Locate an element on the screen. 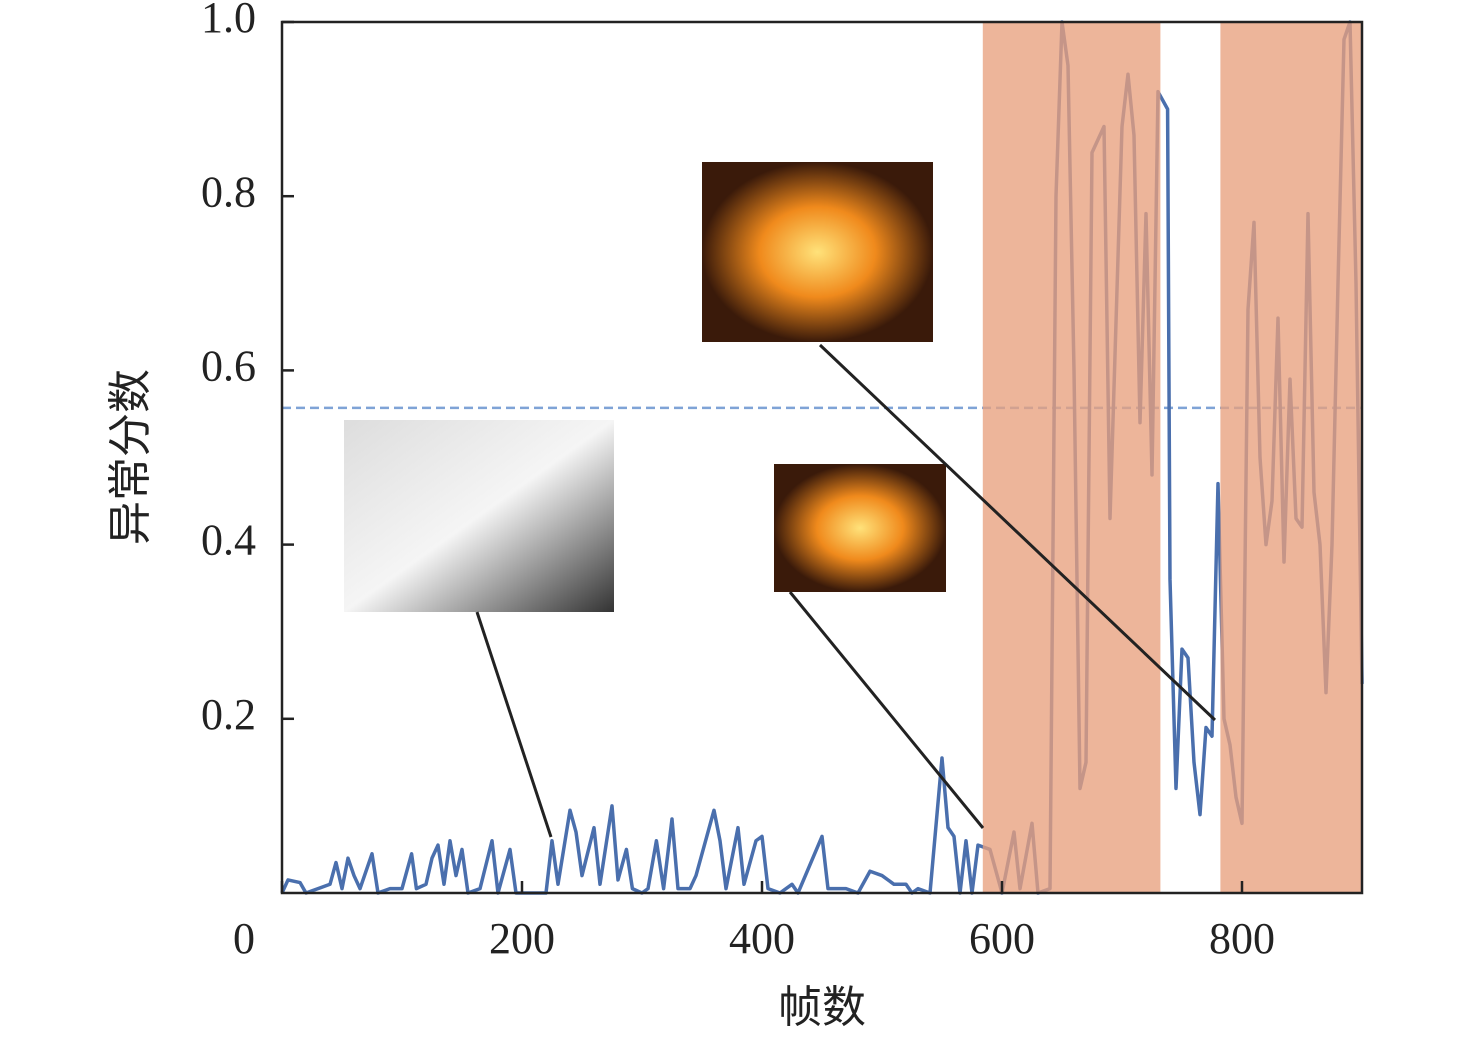 This screenshot has height=1055, width=1476. y-tick-label: 0.8 is located at coordinates (228, 191).